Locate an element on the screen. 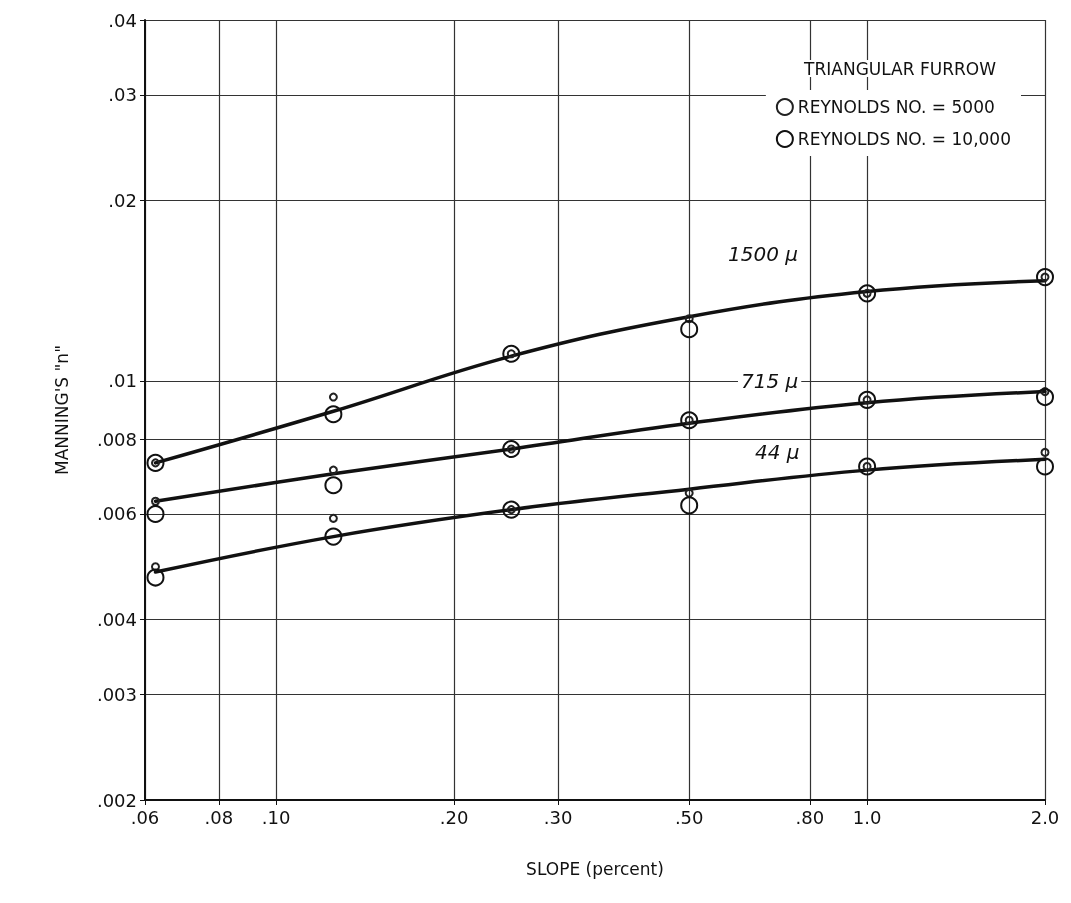 Image resolution: width=1071 pixels, height=903 pixels. x-tick-label: .30 is located at coordinates (558, 817).